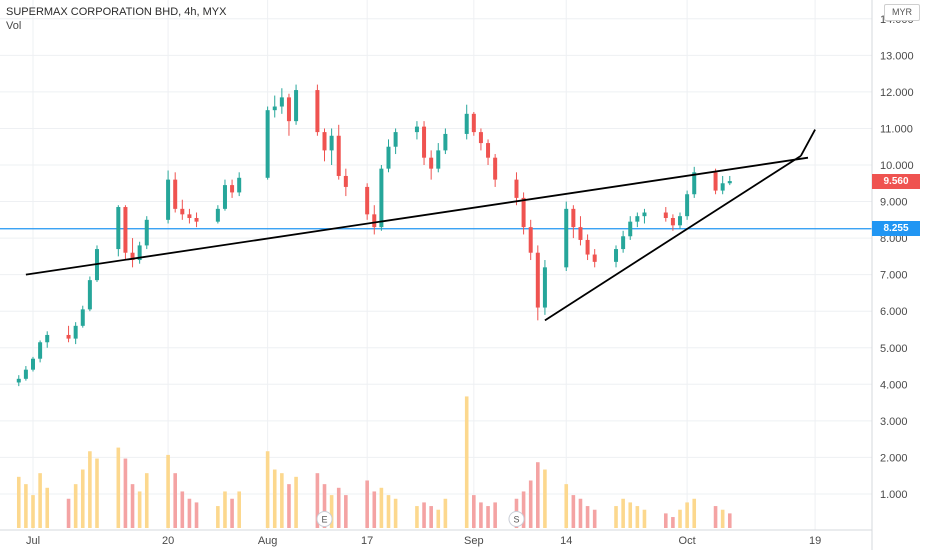  What do you see at coordinates (14, 26) in the screenshot?
I see `volume-indicator-label: Vol` at bounding box center [14, 26].